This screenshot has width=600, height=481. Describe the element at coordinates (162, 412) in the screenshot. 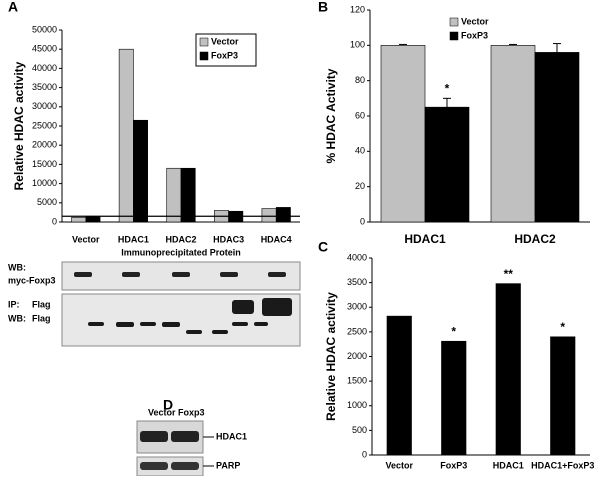

I see `lane-label: Vector` at that location.